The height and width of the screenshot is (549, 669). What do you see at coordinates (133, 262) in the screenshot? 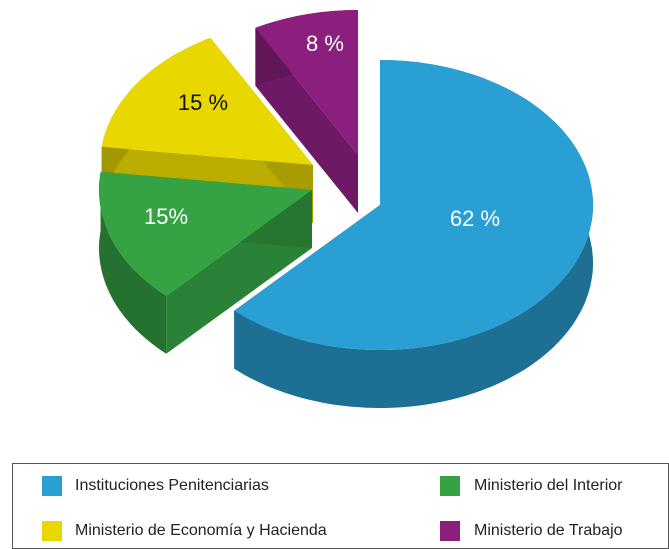
I see `slice-wall` at bounding box center [133, 262].